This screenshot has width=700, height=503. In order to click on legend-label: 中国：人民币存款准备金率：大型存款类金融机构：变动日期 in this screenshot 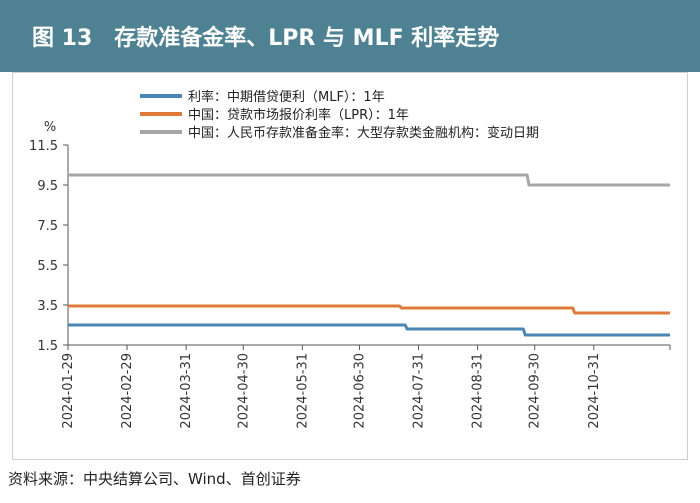, I will do `click(363, 133)`.